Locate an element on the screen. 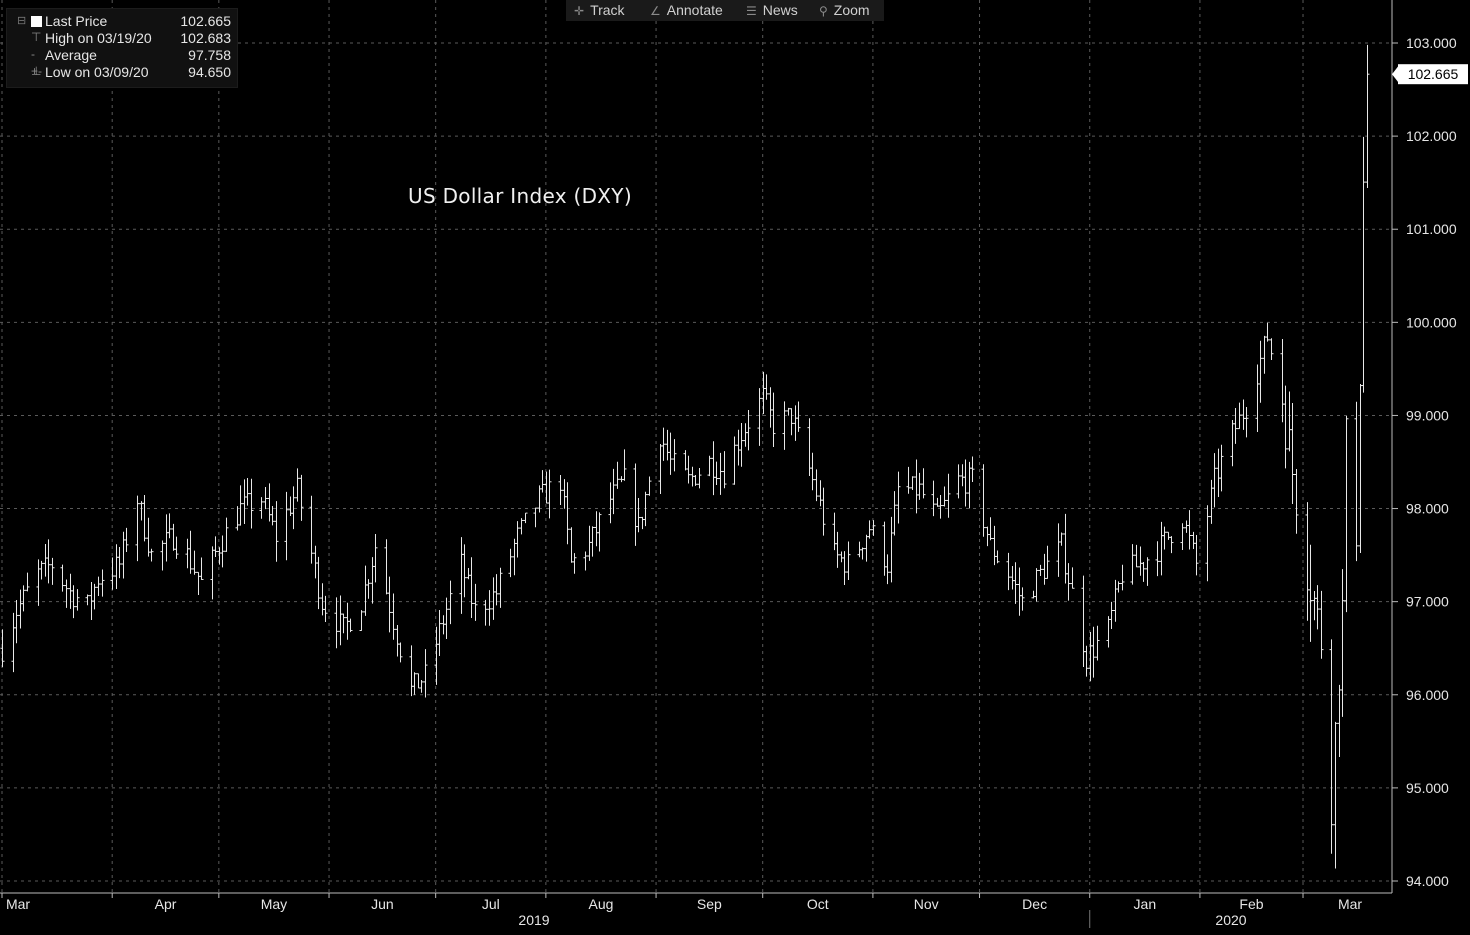 The image size is (1470, 935). legend-row-last: ⊟ Last Price 102.665 is located at coordinates (122, 21).